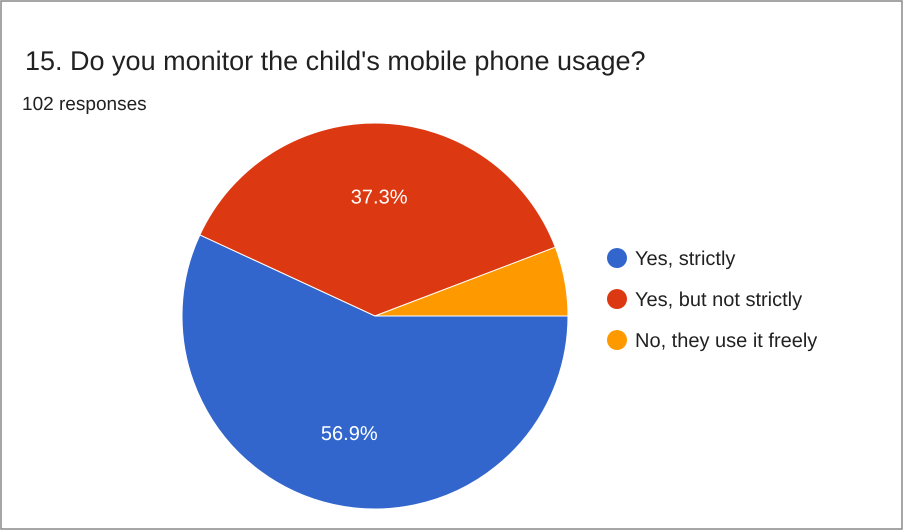  What do you see at coordinates (335, 61) in the screenshot?
I see `chart-title: 15. Do you monitor the child's mobile phone usage?` at bounding box center [335, 61].